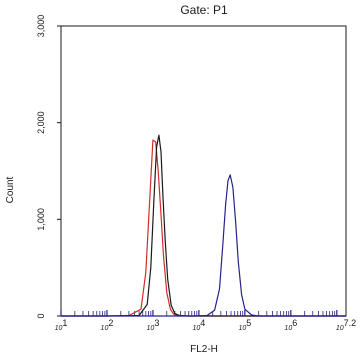 This screenshot has height=363, width=362. I want to click on x-tick-label: 107.2, so click(346, 325).